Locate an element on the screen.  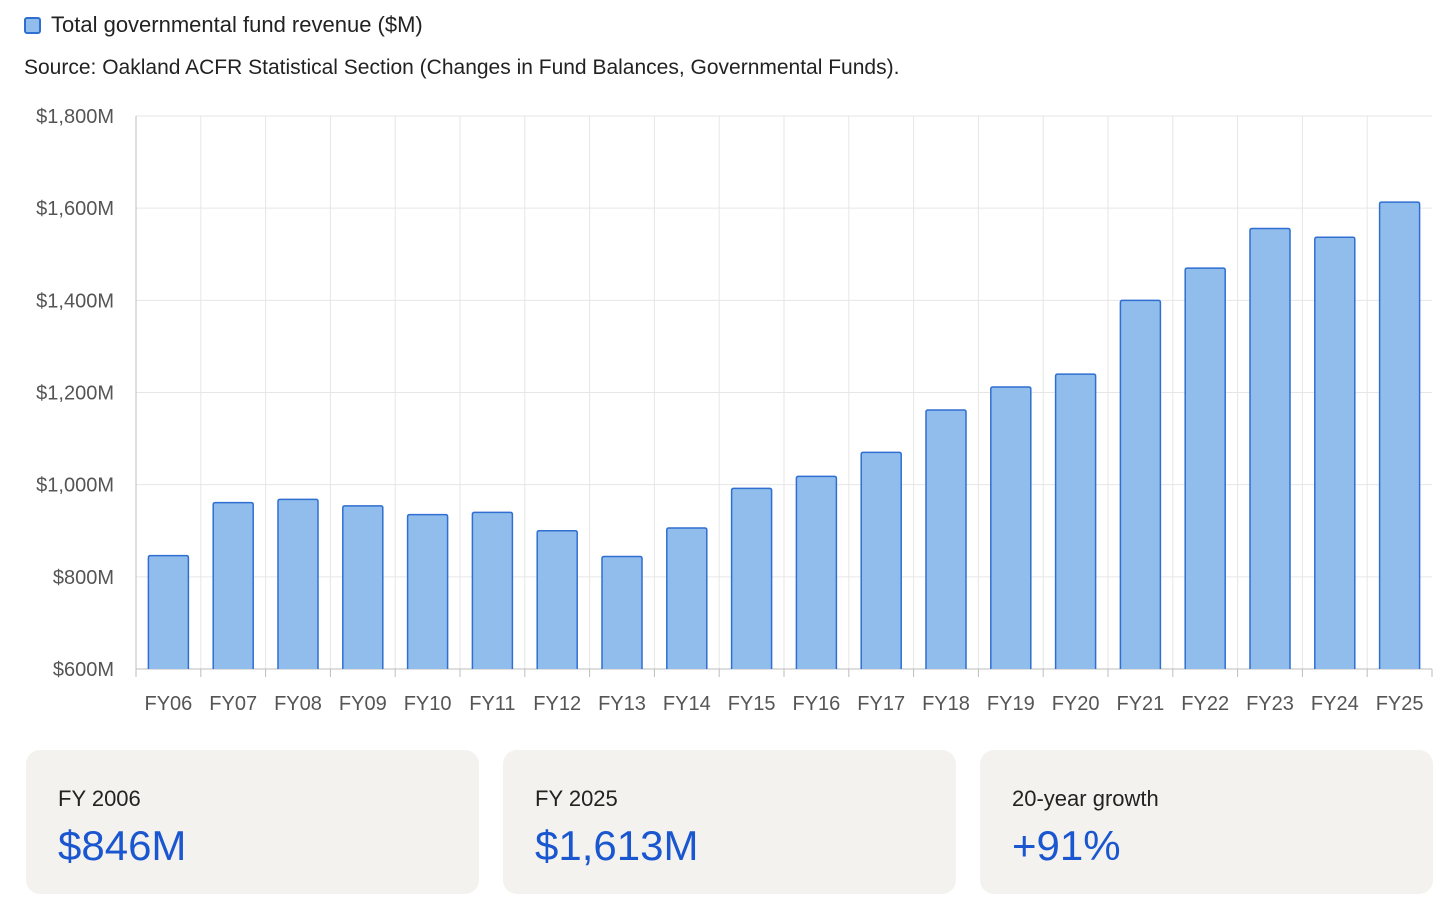
y-tick-label: $1,200M is located at coordinates (75, 394).